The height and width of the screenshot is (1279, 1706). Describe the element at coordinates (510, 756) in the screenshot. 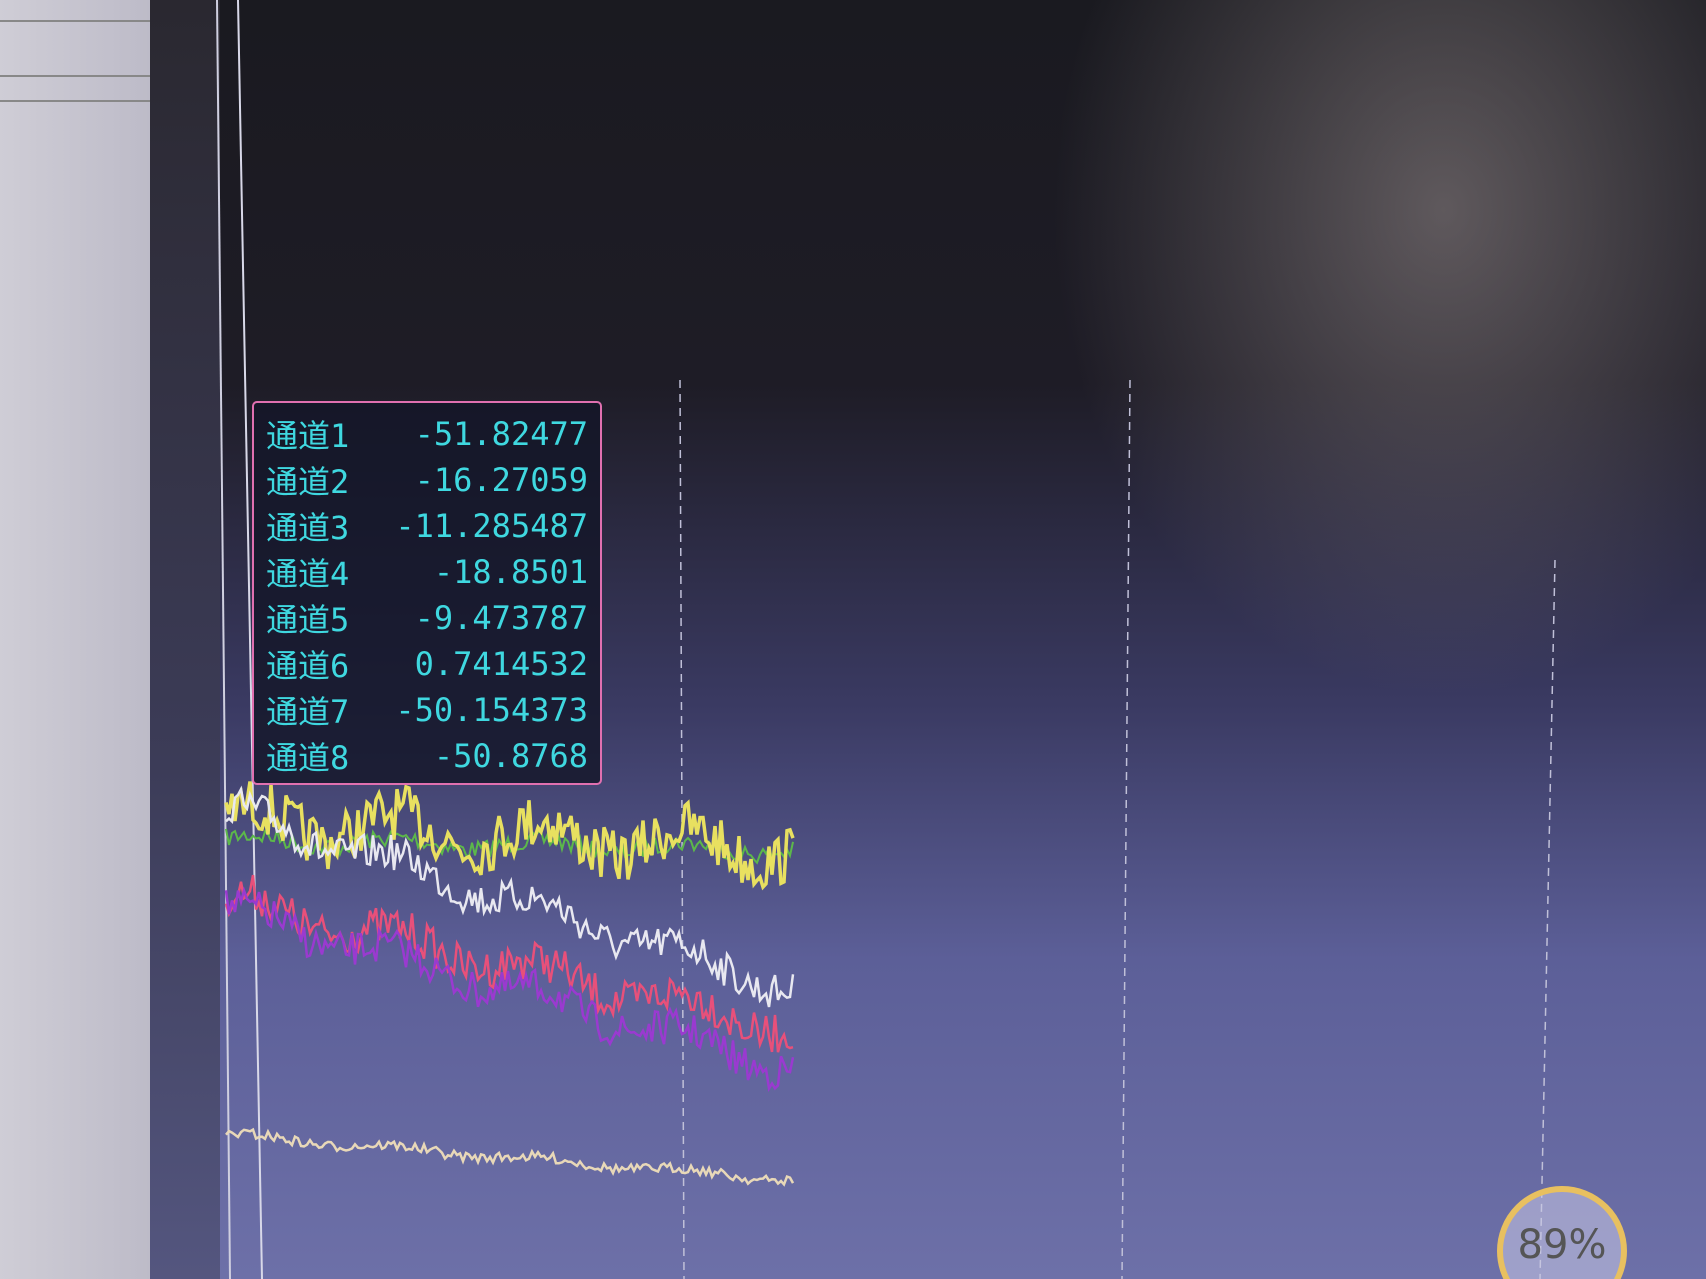

I see `tooltip-value: -50.8768` at that location.